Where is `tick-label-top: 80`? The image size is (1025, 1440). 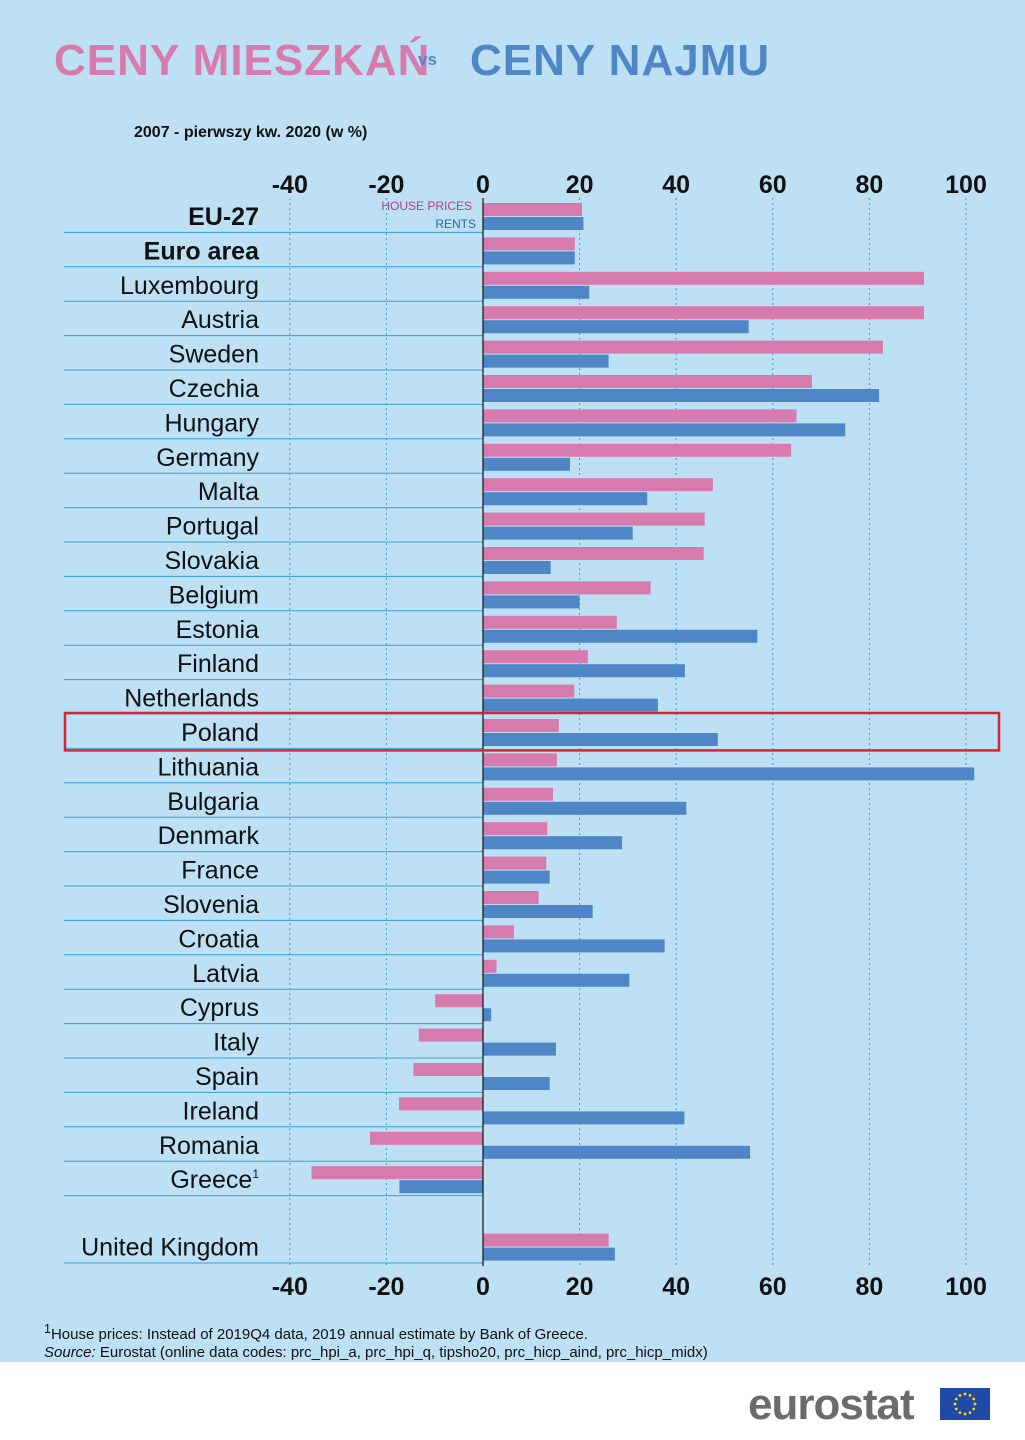
tick-label-top: 80 is located at coordinates (869, 185).